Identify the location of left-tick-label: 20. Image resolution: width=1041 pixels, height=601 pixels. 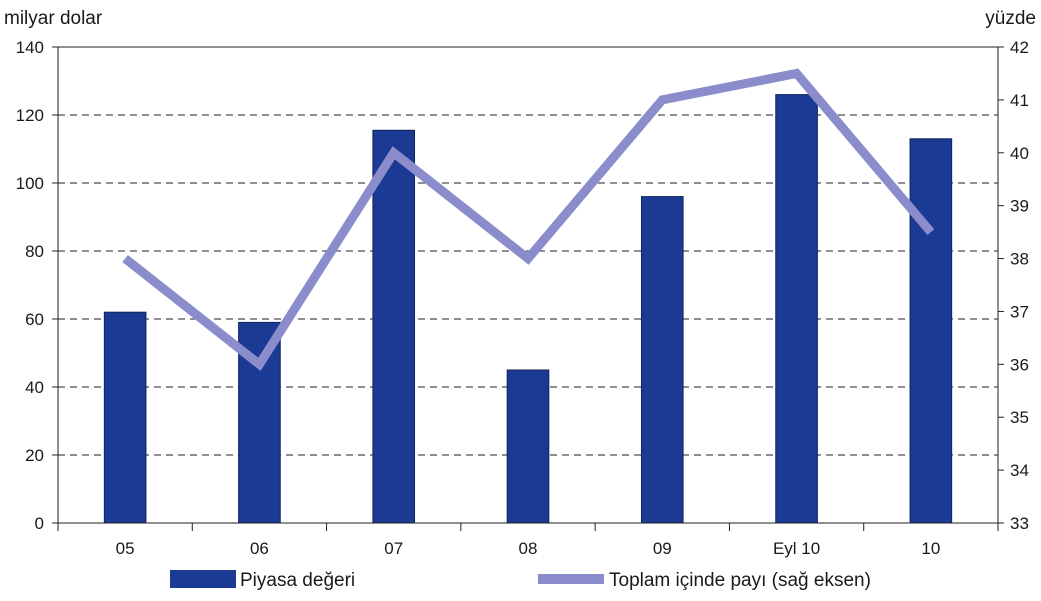
(34, 455).